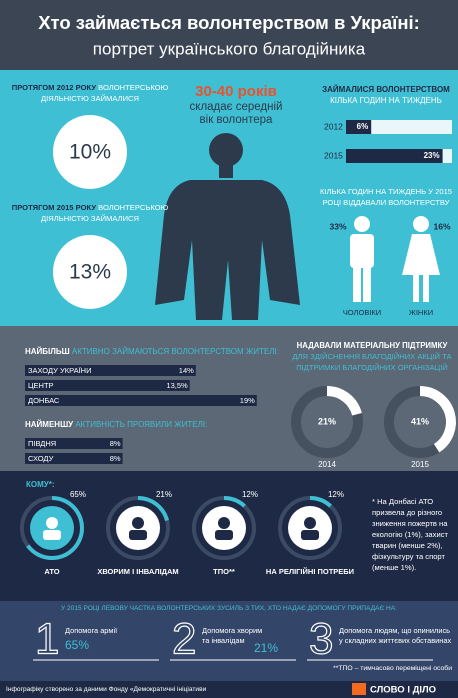  Describe the element at coordinates (337, 226) in the screenshot. I see `men-value: 33%` at that location.